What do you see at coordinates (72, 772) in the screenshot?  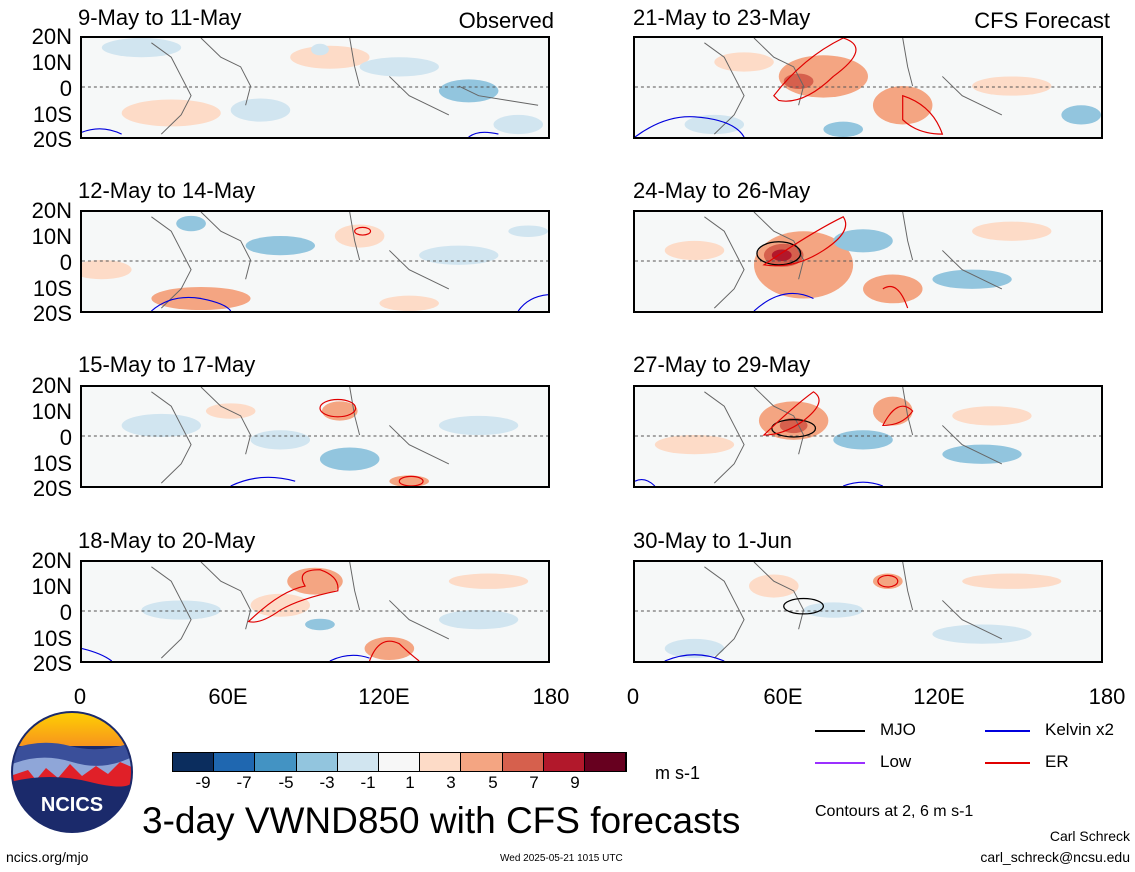 I see `ncics-logo: NCICS` at bounding box center [72, 772].